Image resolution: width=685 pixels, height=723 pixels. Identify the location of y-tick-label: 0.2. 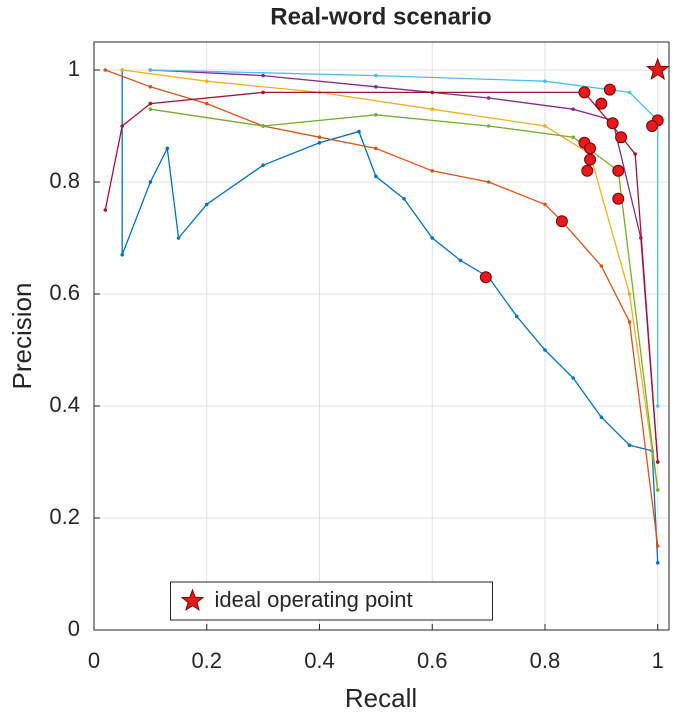
(64, 516).